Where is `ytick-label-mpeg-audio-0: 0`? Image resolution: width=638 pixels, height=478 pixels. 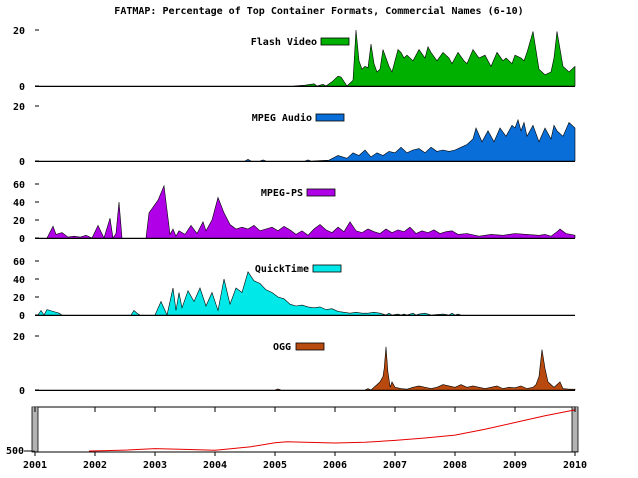
ytick-label-mpeg-audio-0: 0 is located at coordinates (22, 162).